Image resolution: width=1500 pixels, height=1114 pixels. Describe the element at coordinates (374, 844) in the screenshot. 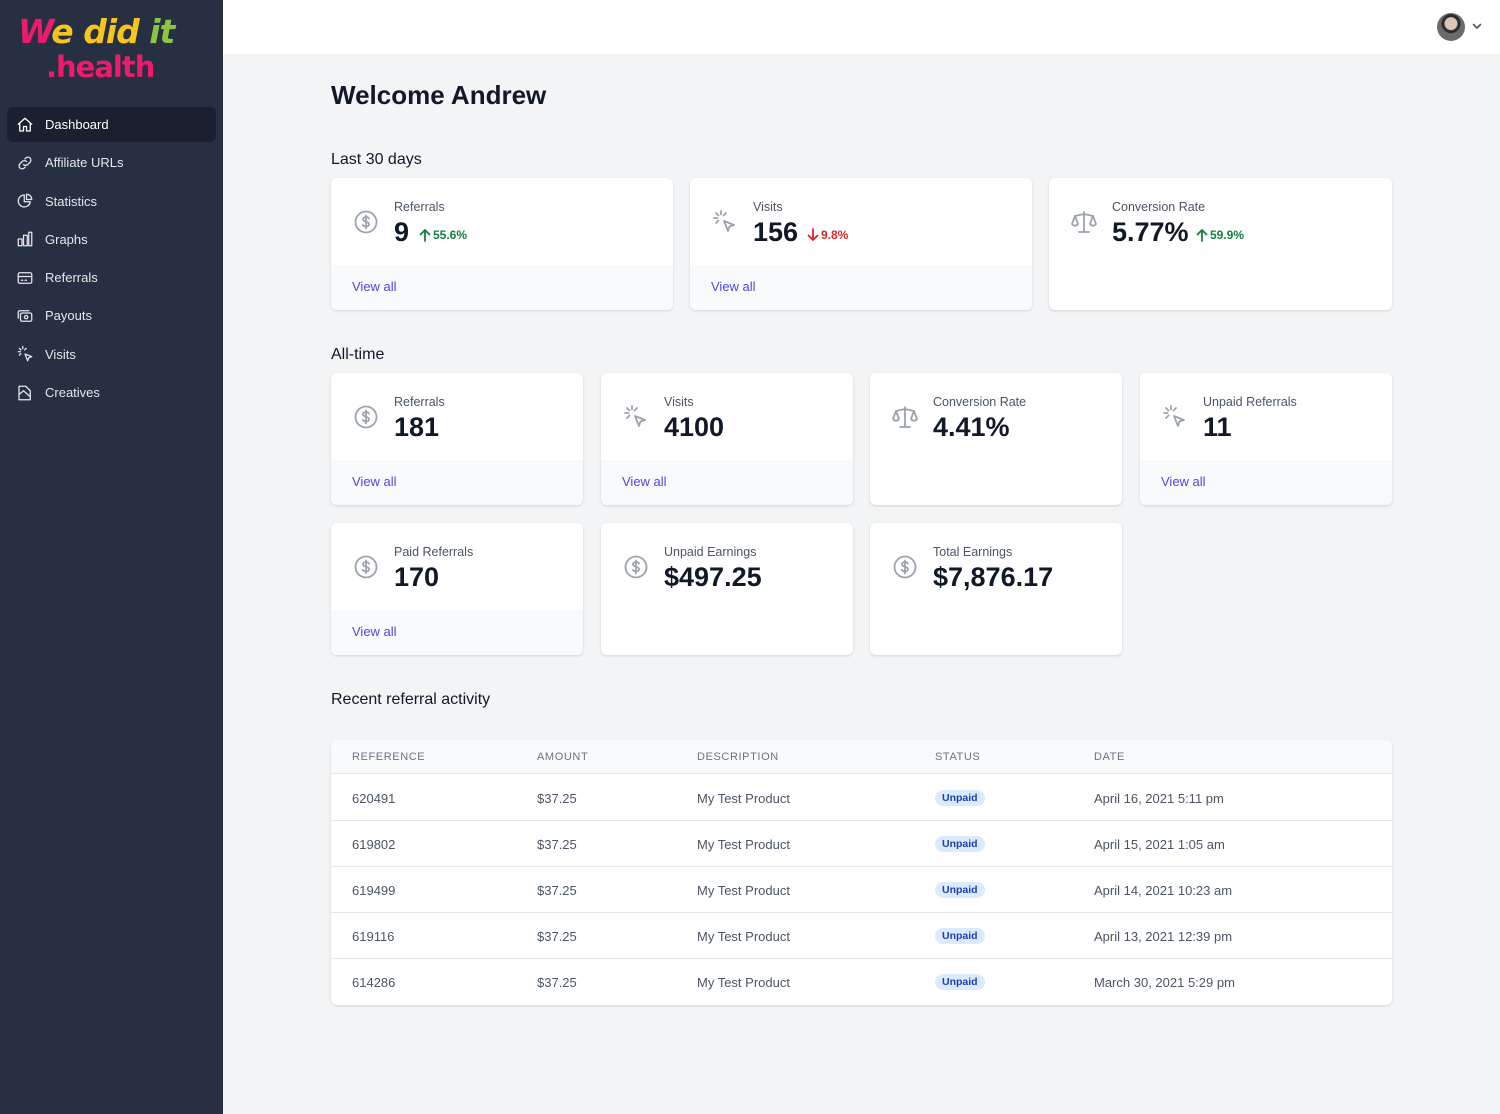

I see `cell-reference: 619802` at that location.